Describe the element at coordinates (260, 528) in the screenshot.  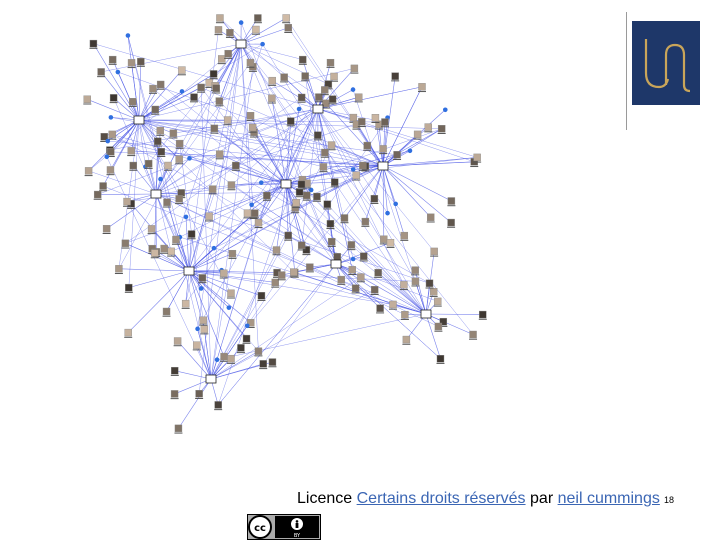
I see `cc-text: cc` at that location.